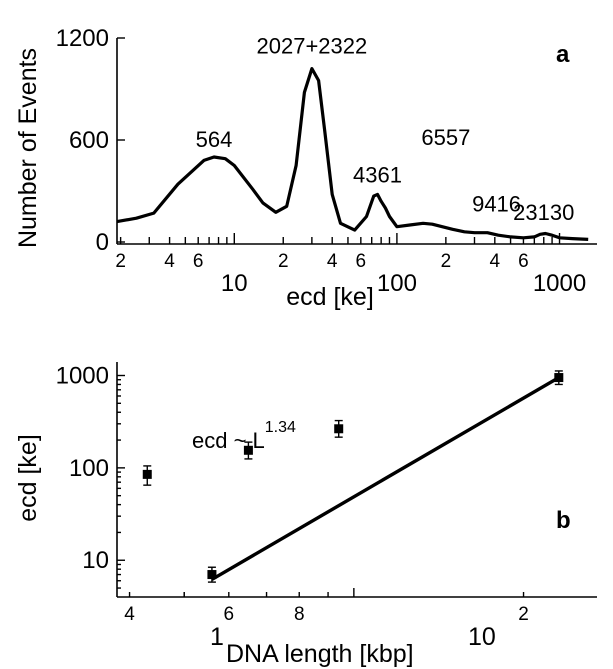 Image resolution: width=613 pixels, height=669 pixels. Describe the element at coordinates (95, 560) in the screenshot. I see `panel-b-y-tick-label: 10` at that location.